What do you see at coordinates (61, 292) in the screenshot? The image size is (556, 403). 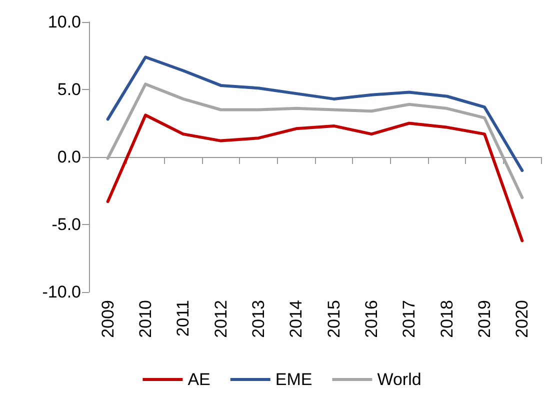 I see `y-tick-label: -10.0` at bounding box center [61, 292].